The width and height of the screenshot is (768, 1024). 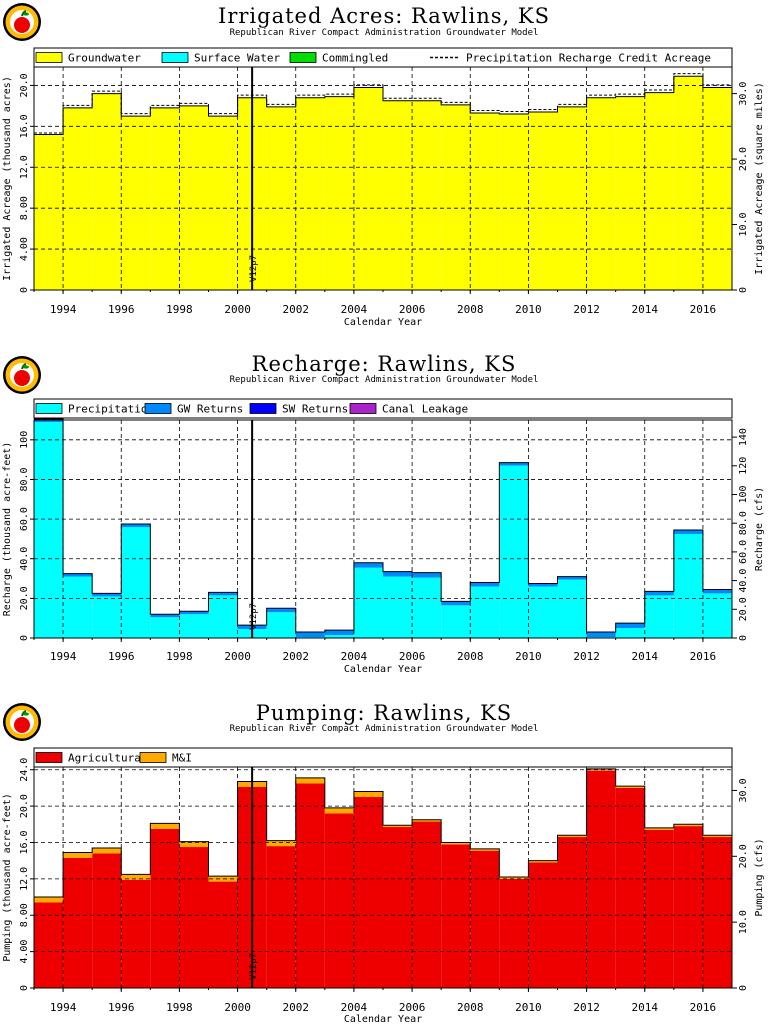 What do you see at coordinates (104, 58) in the screenshot?
I see `legend-label: Groundwater` at bounding box center [104, 58].